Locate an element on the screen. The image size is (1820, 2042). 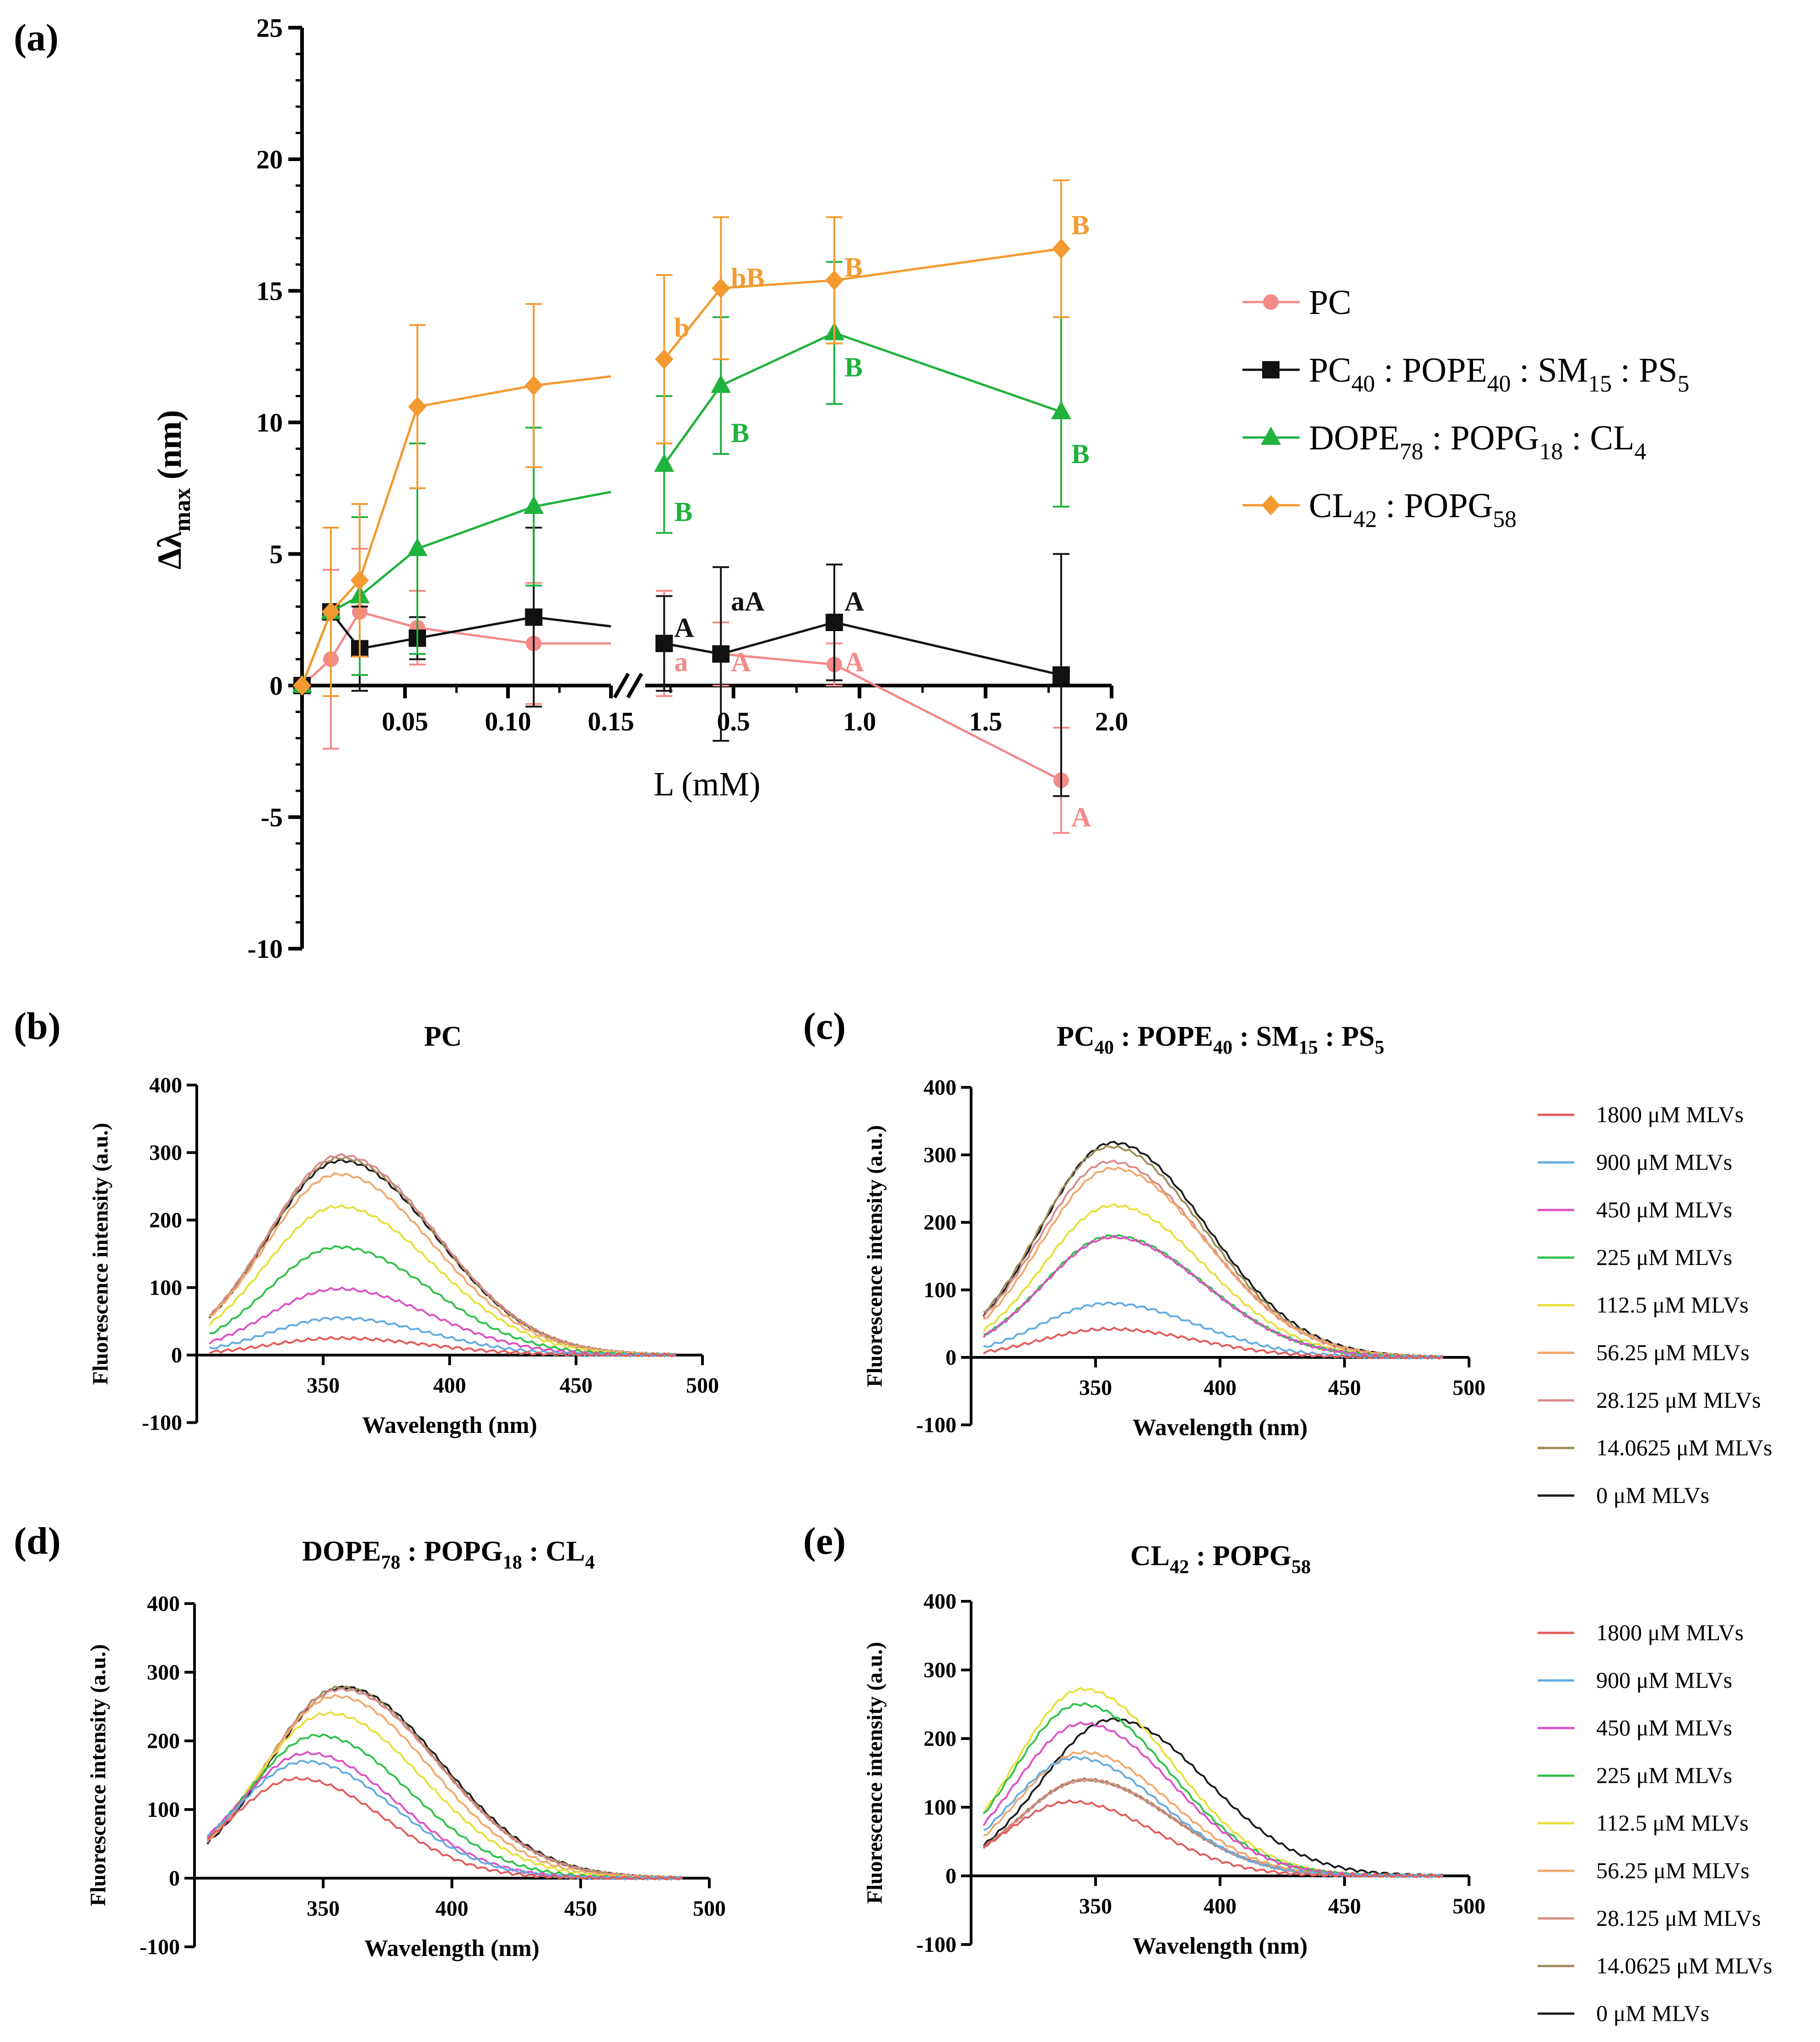
significance-letter: a is located at coordinates (681, 662).